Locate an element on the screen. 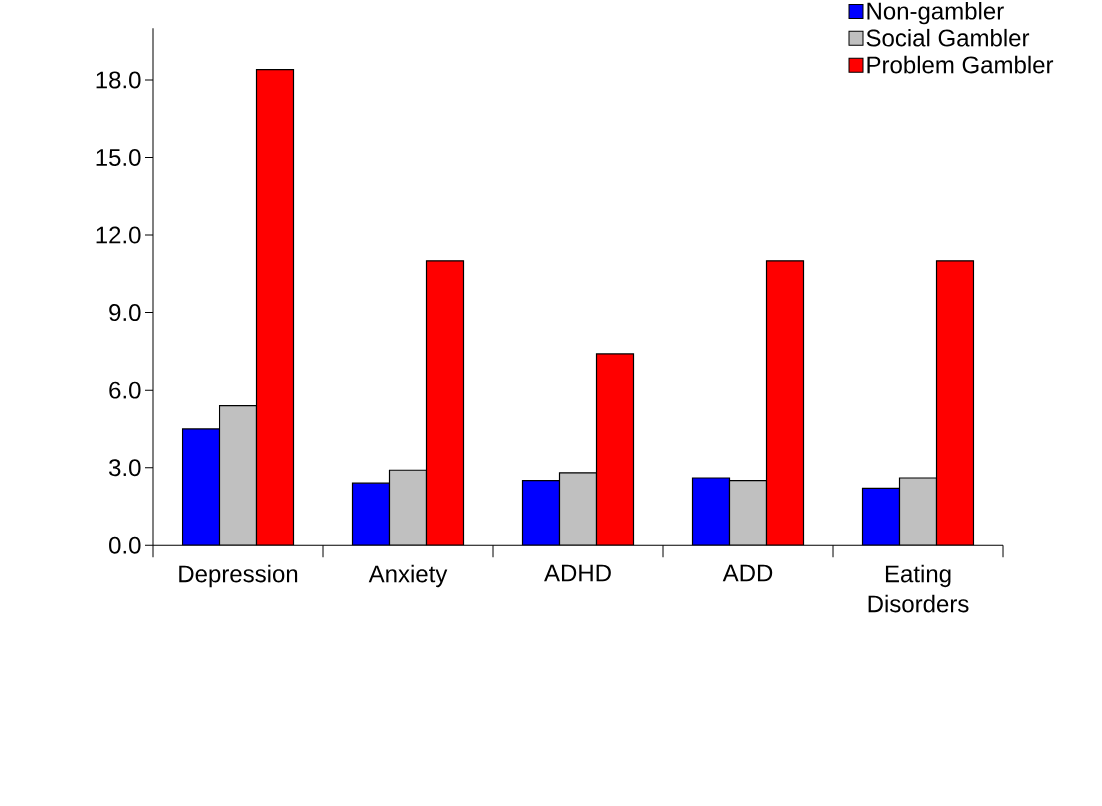  y-tick-label: 3.0 is located at coordinates (125, 468).